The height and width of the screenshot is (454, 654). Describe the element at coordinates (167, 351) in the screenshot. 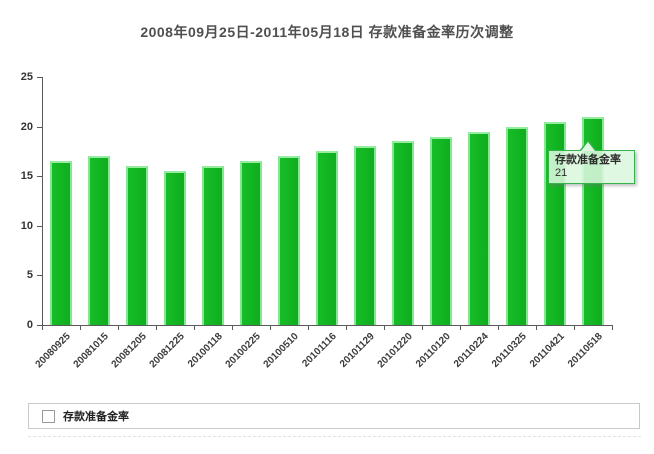

I see `x-axis-label: 20081225` at that location.